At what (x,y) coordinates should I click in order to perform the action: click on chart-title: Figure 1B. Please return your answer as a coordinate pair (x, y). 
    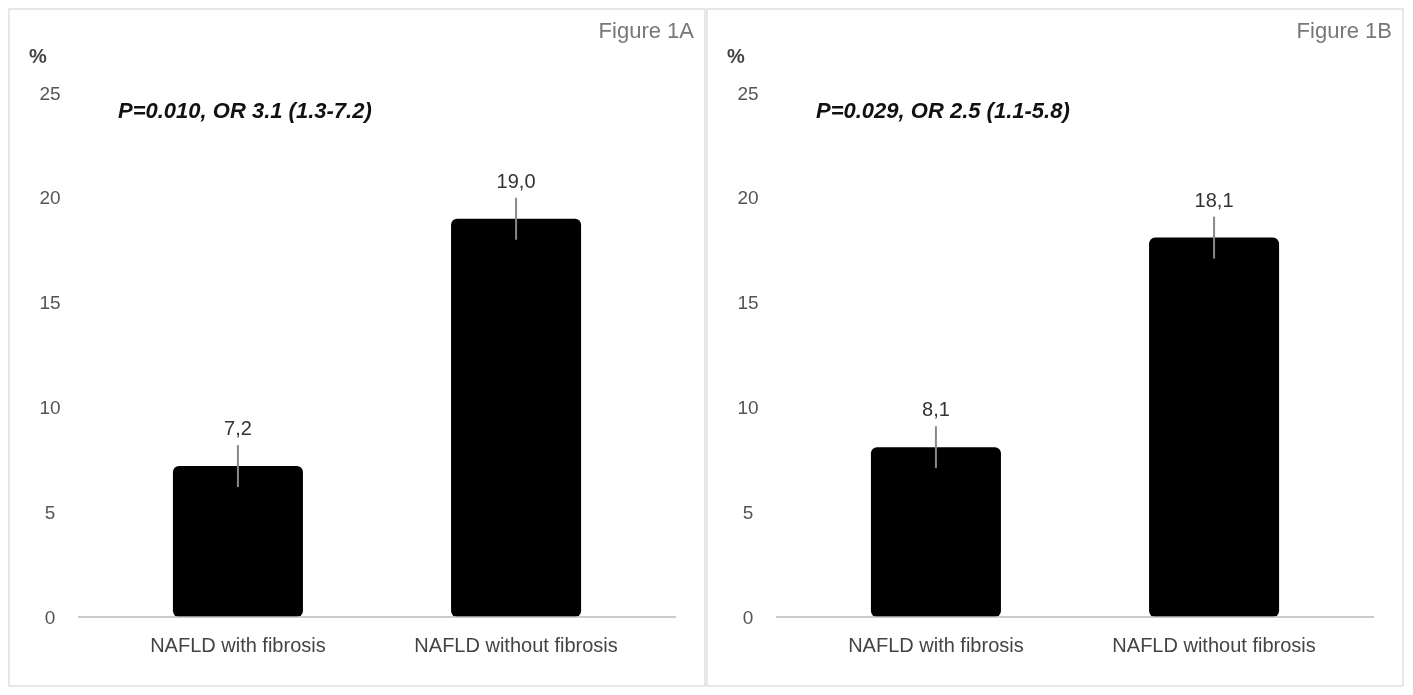
    Looking at the image, I should click on (1344, 30).